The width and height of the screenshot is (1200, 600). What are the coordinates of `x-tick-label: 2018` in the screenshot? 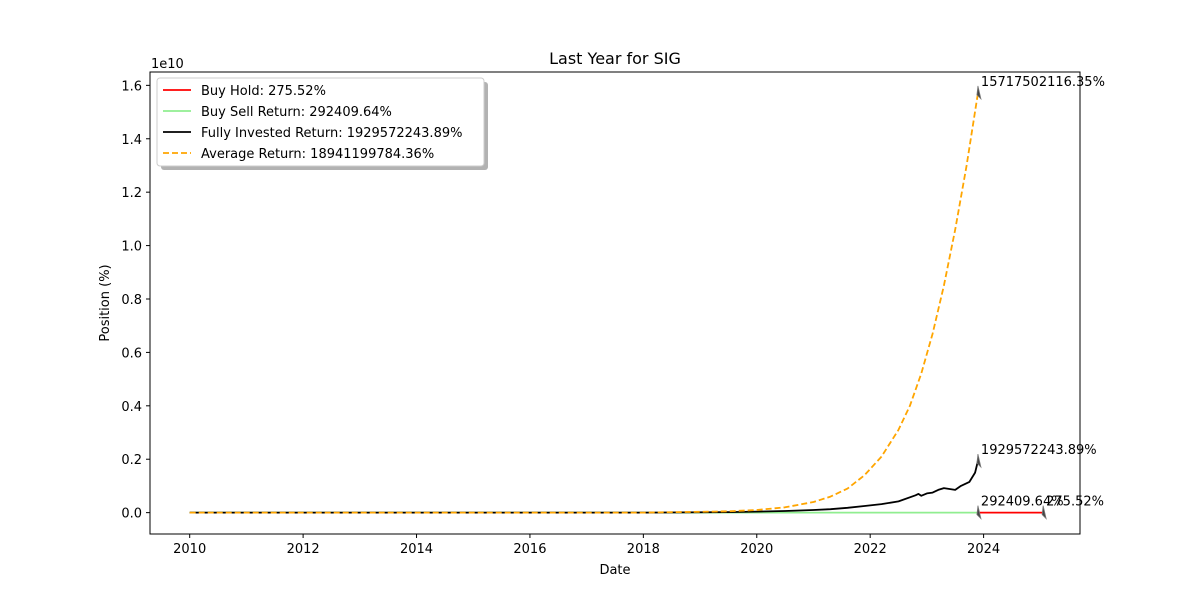 It's located at (643, 549).